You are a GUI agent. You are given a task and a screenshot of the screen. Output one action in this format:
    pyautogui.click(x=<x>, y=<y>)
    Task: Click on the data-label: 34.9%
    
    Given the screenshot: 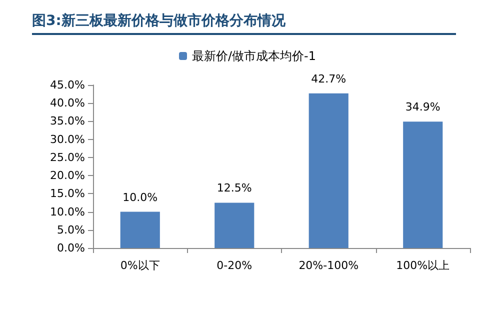 What is the action you would take?
    pyautogui.click(x=422, y=107)
    